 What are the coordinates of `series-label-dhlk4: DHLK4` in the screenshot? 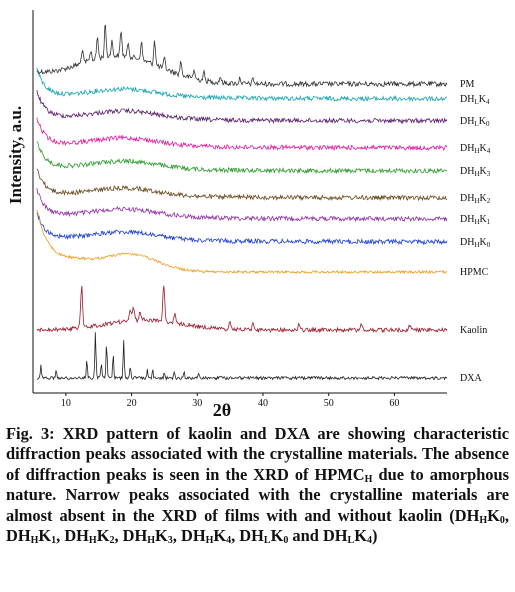 It's located at (475, 100).